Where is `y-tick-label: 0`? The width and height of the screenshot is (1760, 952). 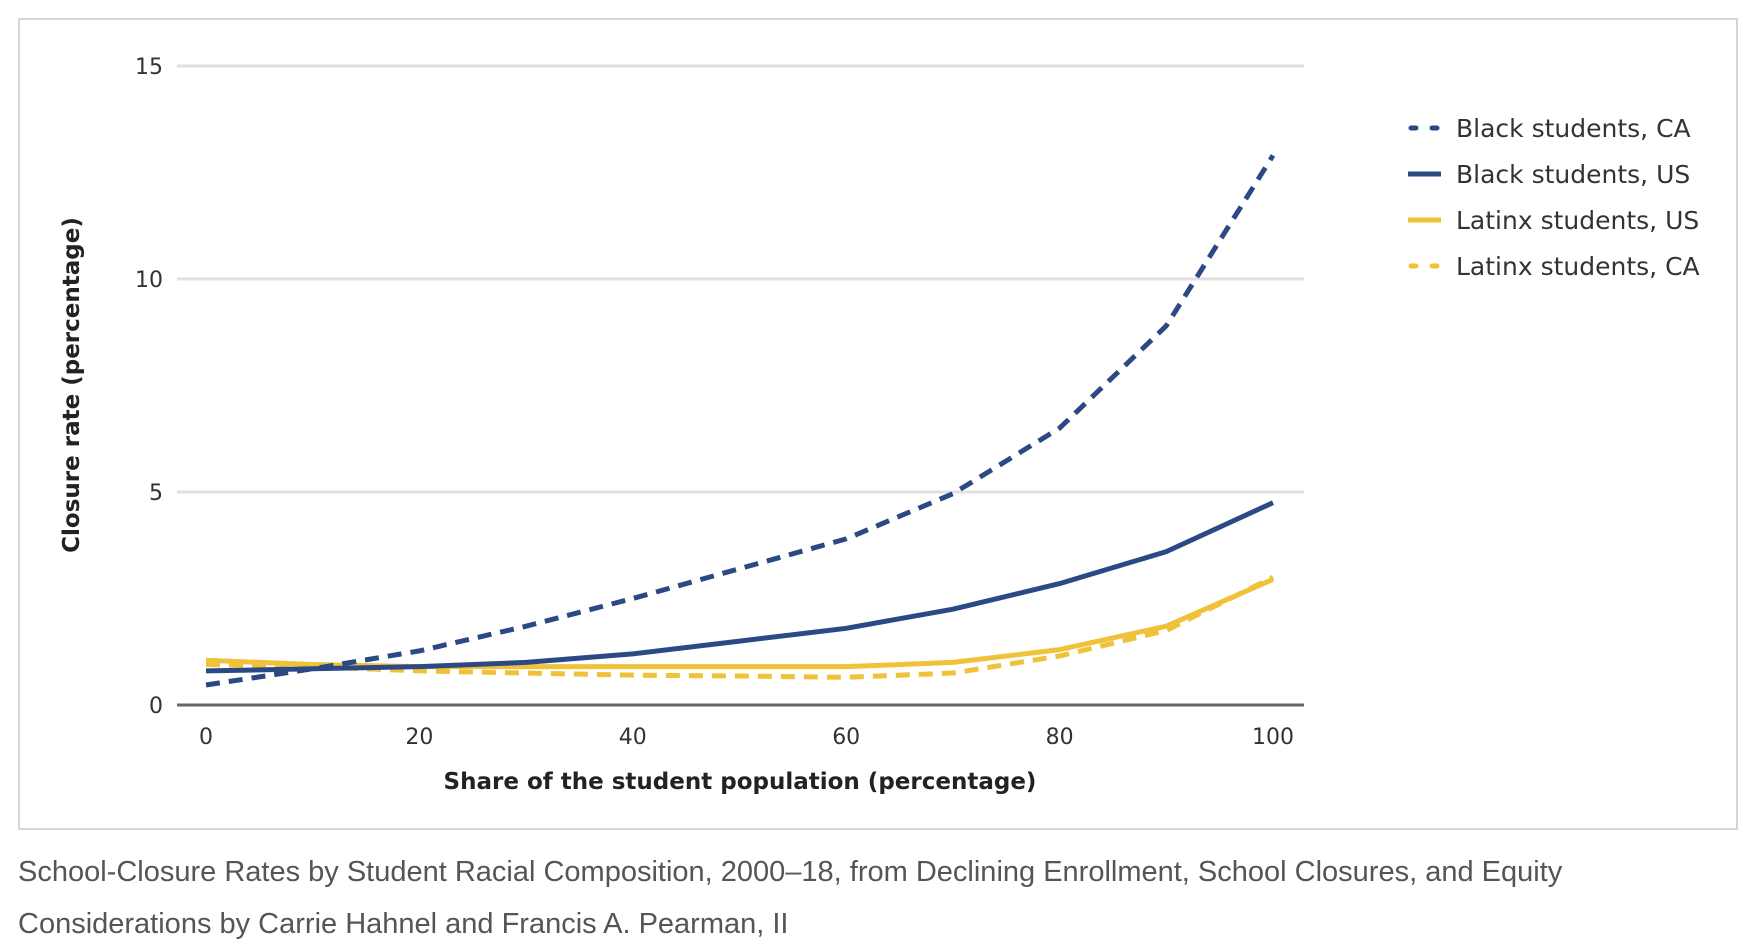
y-tick-label: 0 is located at coordinates (156, 706).